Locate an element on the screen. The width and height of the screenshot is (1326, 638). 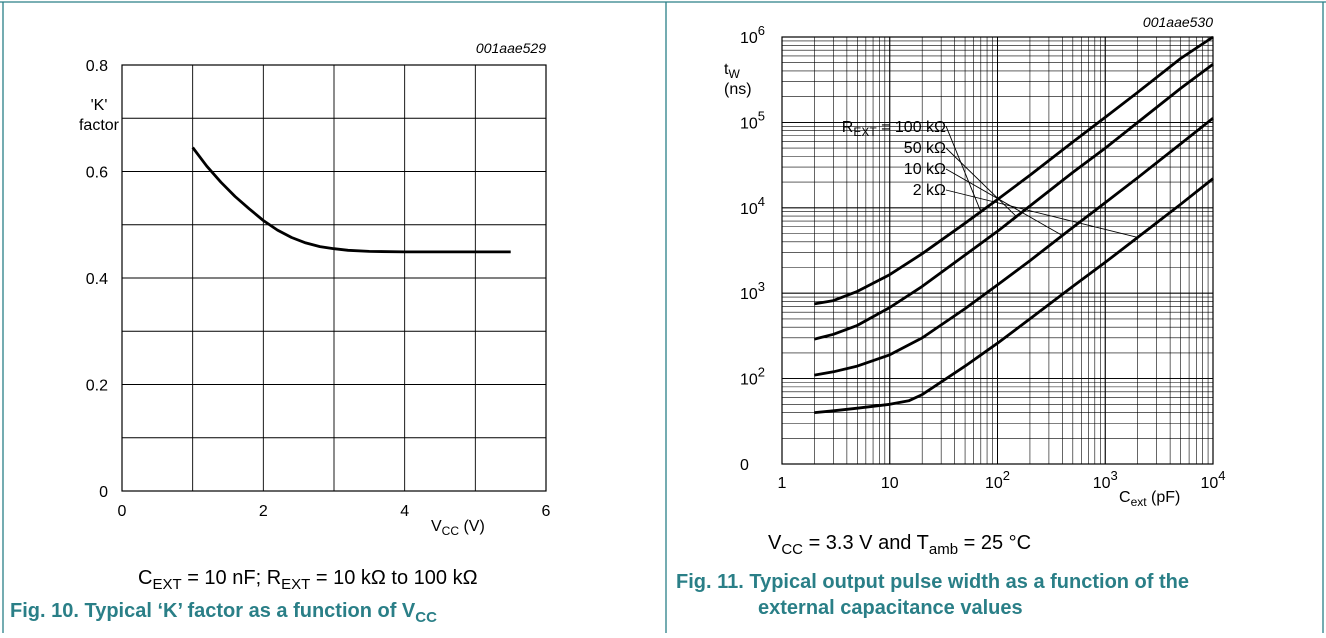
fig11-x-tick-label: 10 is located at coordinates (890, 483).